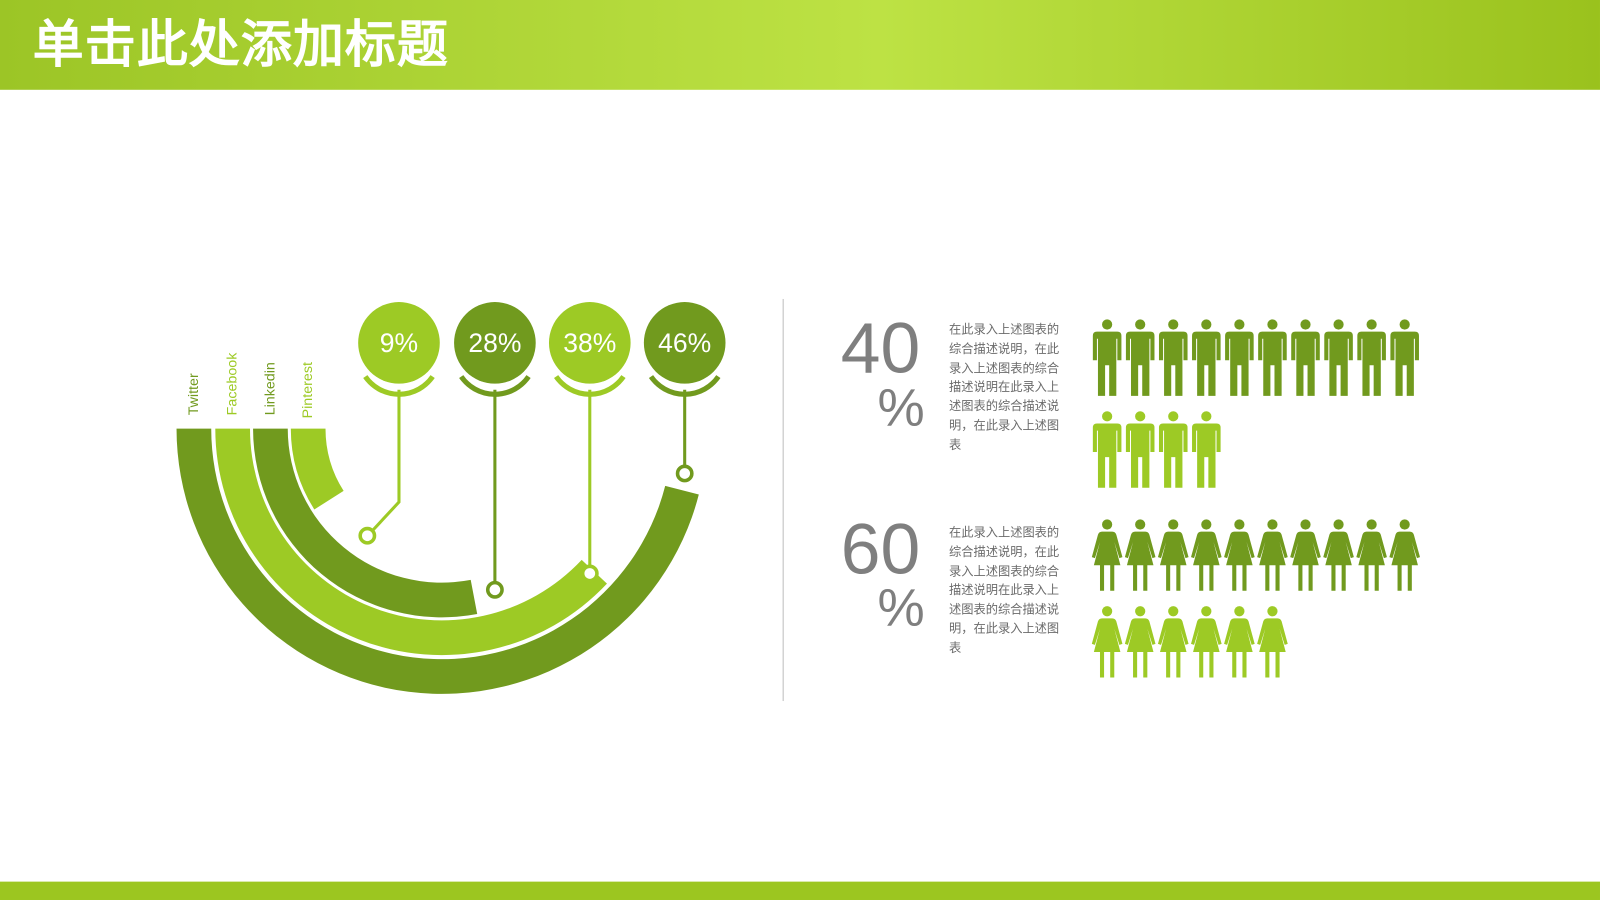 This screenshot has width=1600, height=900. Describe the element at coordinates (270, 388) in the screenshot. I see `label-linkedin: Linkedin` at that location.